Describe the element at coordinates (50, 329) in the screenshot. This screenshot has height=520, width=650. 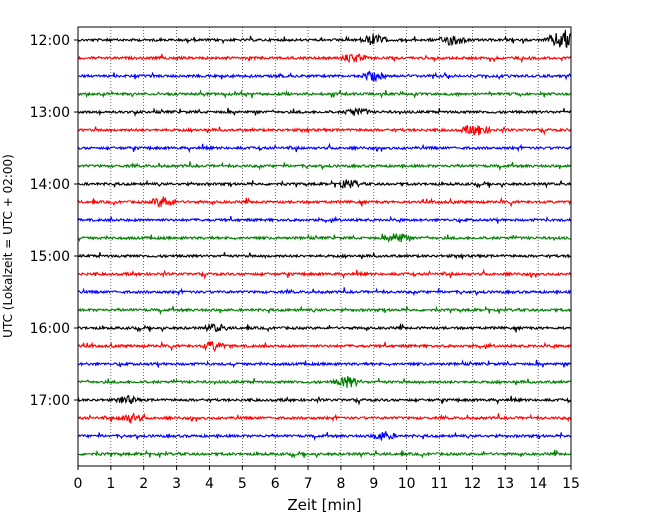
I see `y-tick-label-1600: 16:00` at that location.